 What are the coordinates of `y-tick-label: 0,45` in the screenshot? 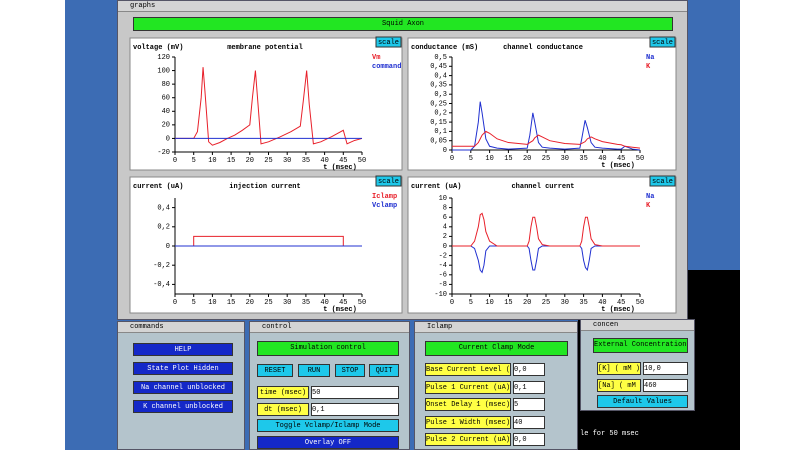 It's located at (438, 67).